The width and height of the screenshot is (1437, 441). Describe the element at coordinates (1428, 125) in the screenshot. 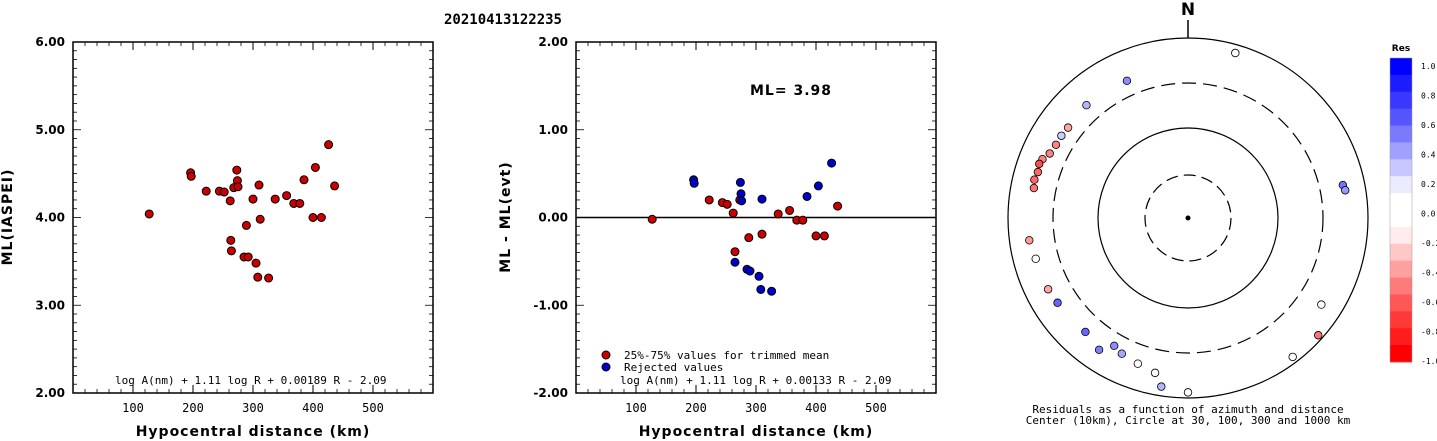

I see `colorbar-tick-label: 0.6` at that location.